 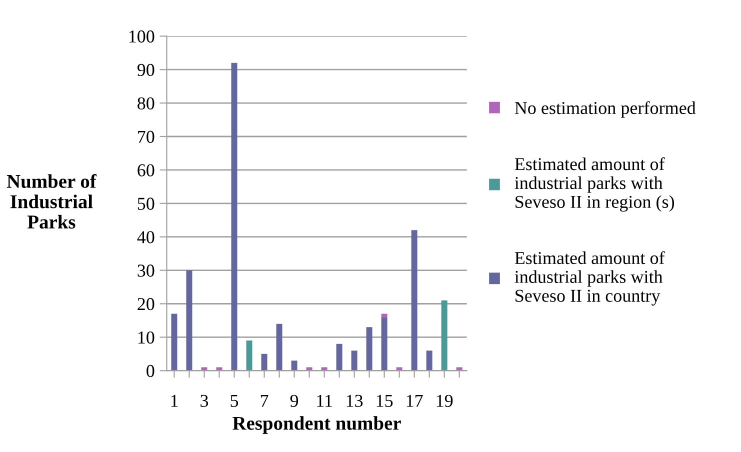 What do you see at coordinates (141, 36) in the screenshot?
I see `y-tick-label: 100` at bounding box center [141, 36].